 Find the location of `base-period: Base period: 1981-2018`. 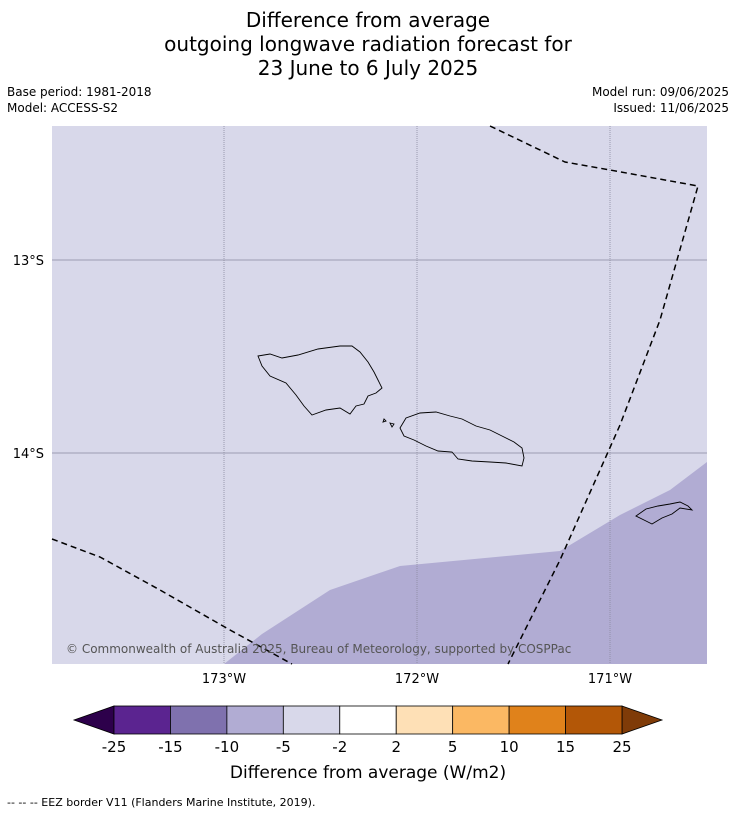

base-period: Base period: 1981-2018 is located at coordinates (79, 92).